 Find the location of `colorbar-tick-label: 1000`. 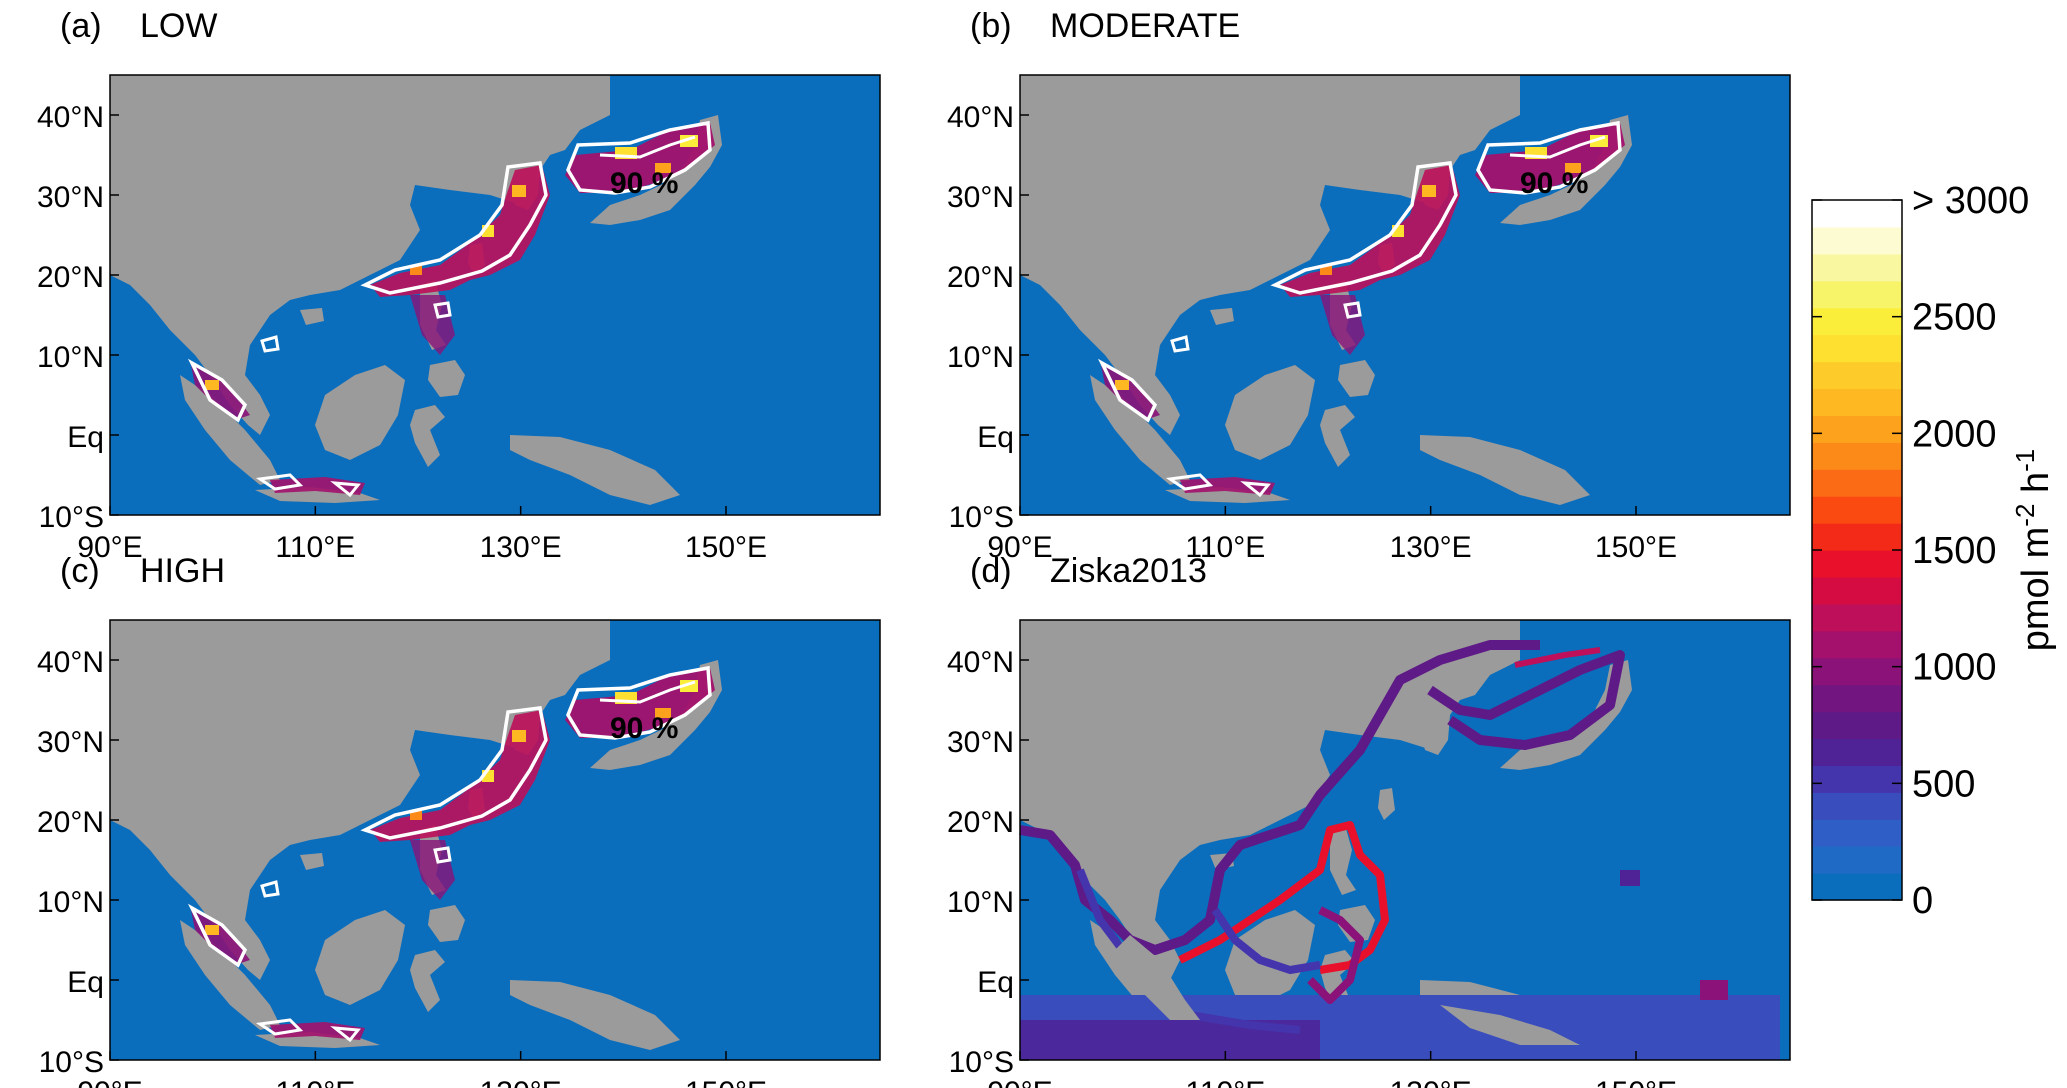

colorbar-tick-label: 1000 is located at coordinates (1954, 668).